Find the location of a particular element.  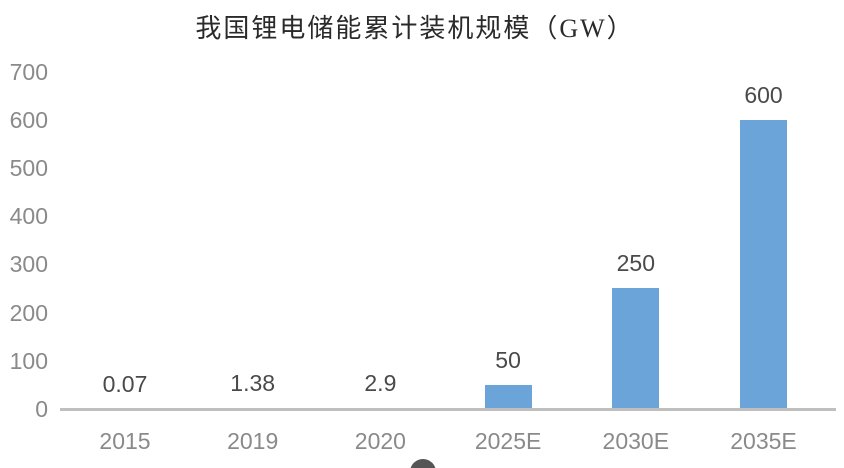

y-tick-label: 200 is located at coordinates (28, 312).